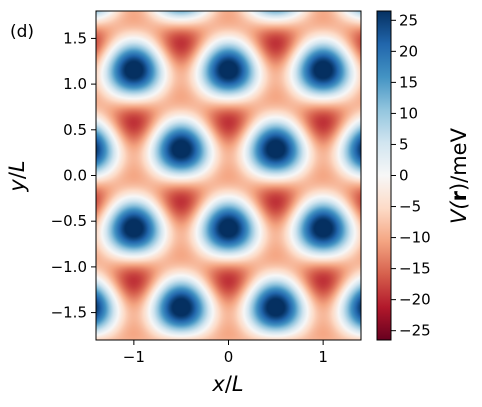 This screenshot has height=407, width=482. Describe the element at coordinates (218, 384) in the screenshot. I see `x-axis-var: x` at that location.